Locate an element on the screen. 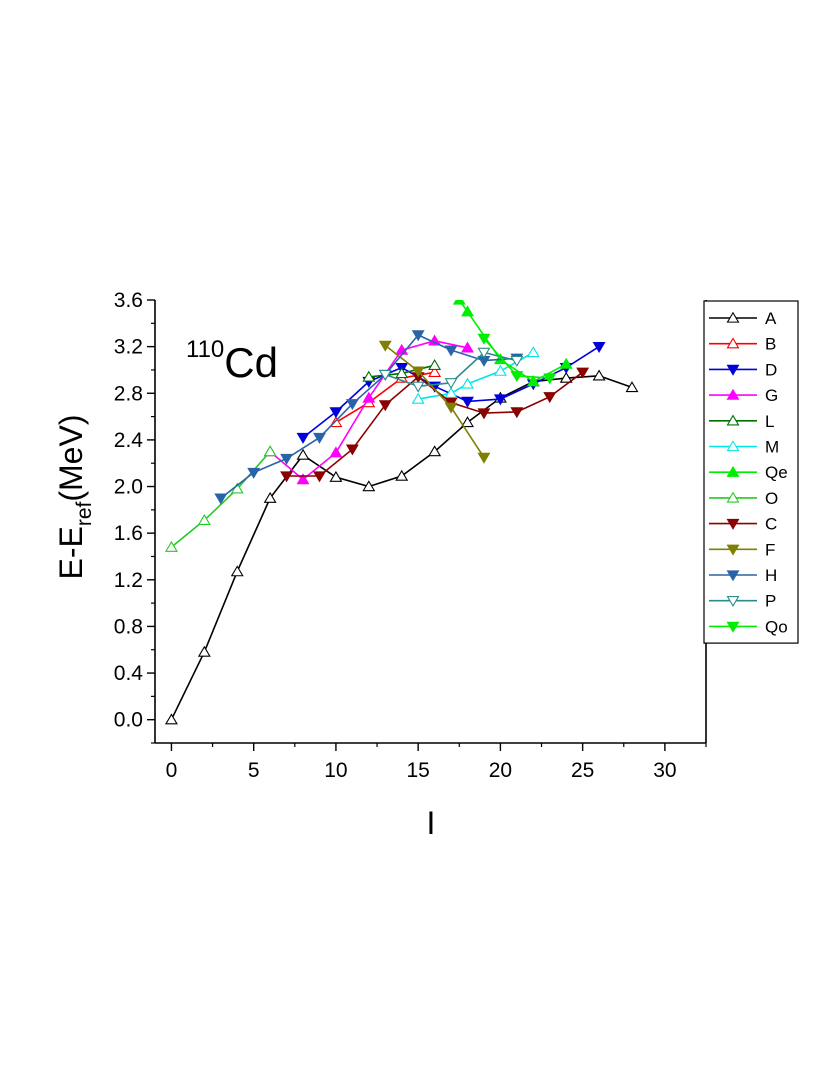 The height and width of the screenshot is (1075, 830). legend-marker-m is located at coordinates (733, 446).